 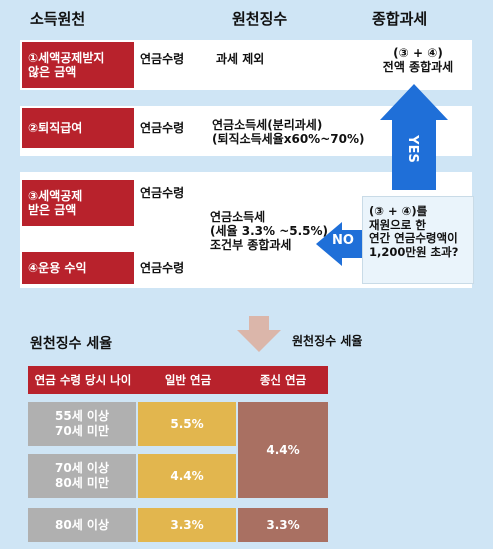 What do you see at coordinates (288, 132) in the screenshot?
I see `withholding-2: 연금소득세(분리과세) (퇴직소득세율x60%~70%)` at bounding box center [288, 132].